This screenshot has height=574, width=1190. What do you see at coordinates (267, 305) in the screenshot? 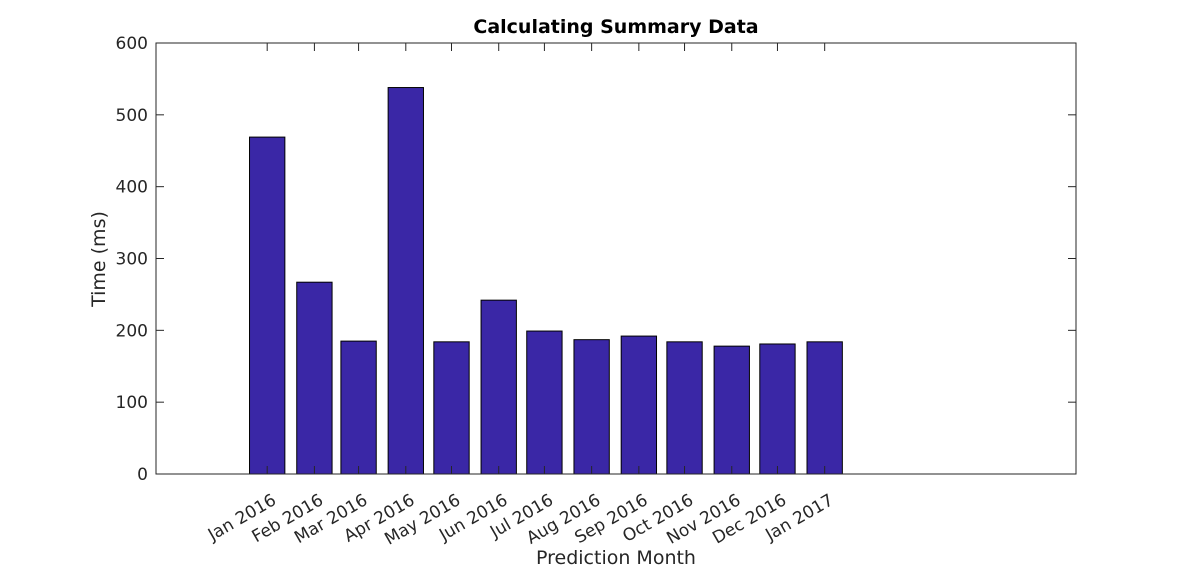
I see `bar-jan-2016` at bounding box center [267, 305].